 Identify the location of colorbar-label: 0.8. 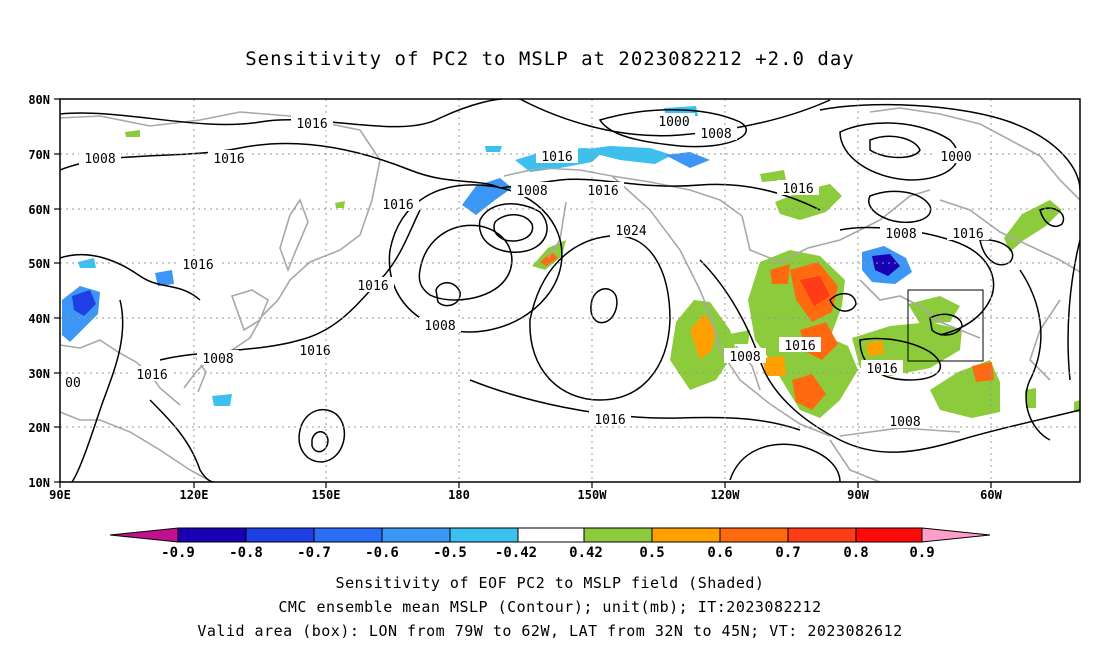
(855, 553).